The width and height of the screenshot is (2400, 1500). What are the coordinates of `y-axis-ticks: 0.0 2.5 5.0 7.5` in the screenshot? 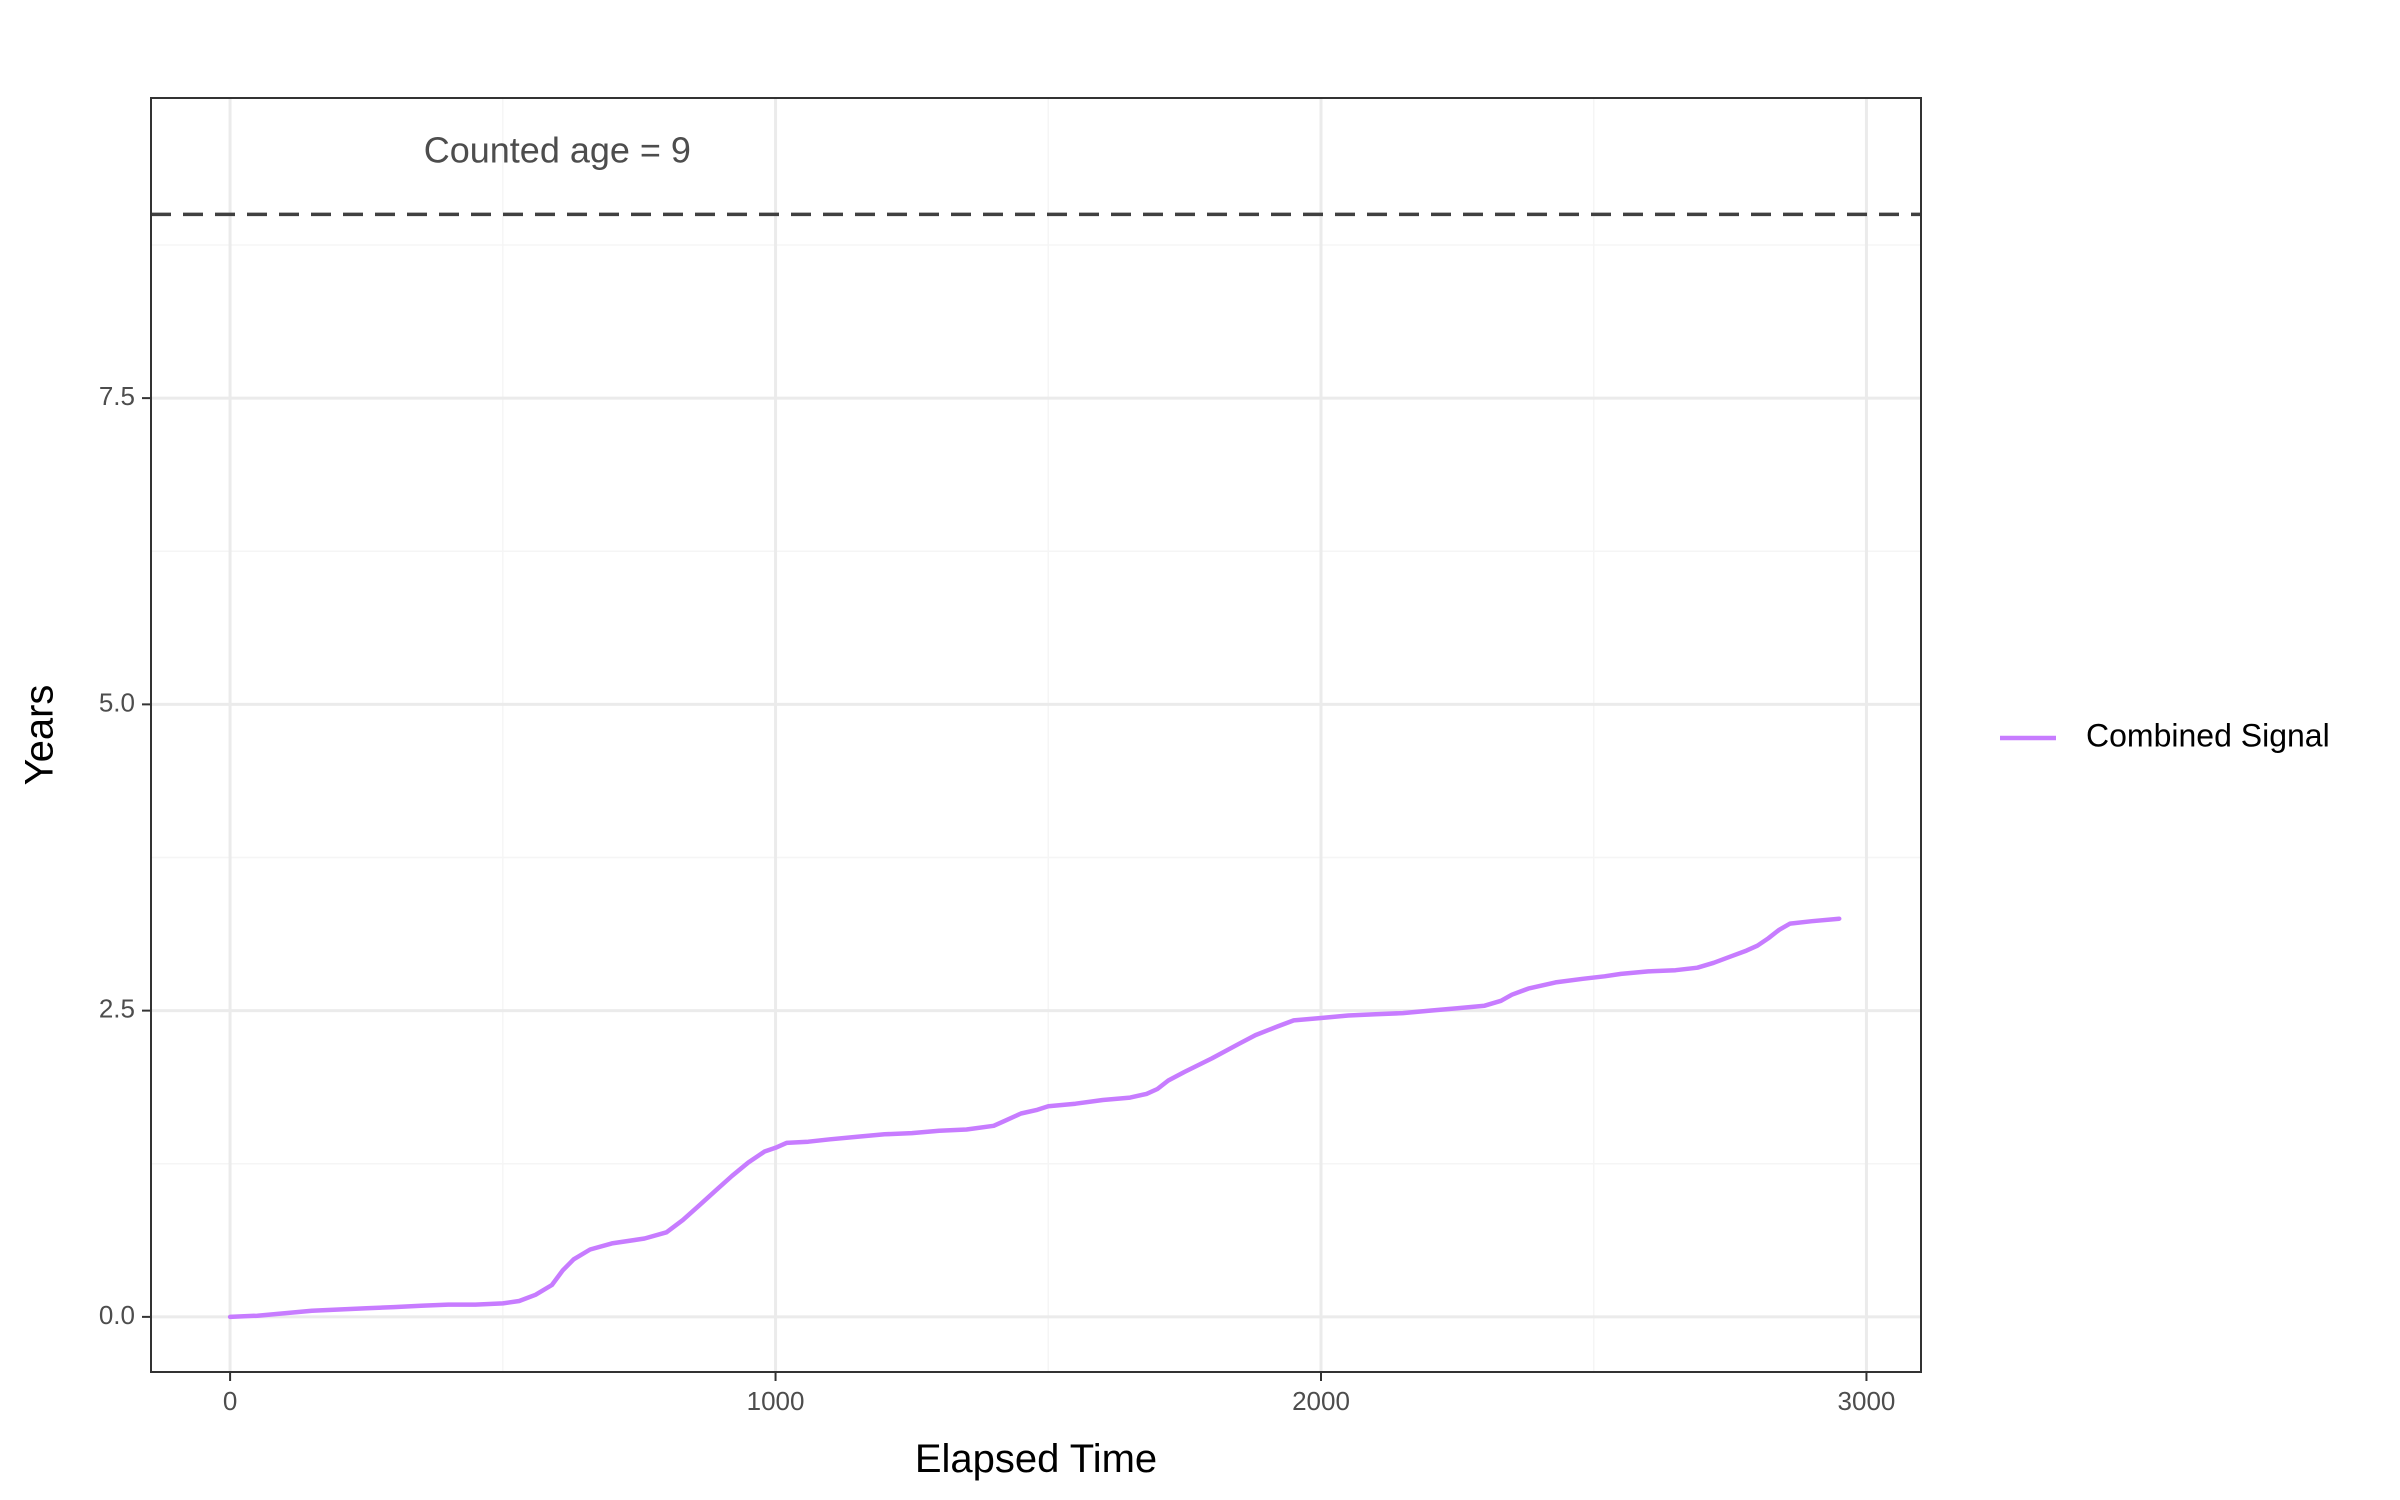 It's located at (125, 855).